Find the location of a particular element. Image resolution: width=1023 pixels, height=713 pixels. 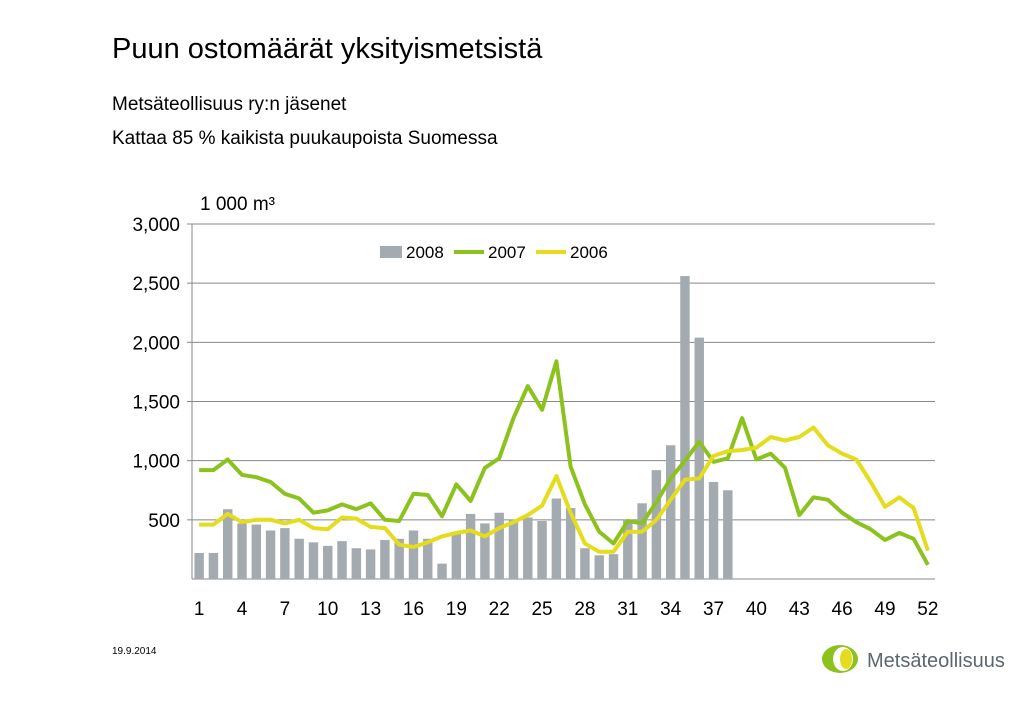

logo-mark is located at coordinates (840, 659).